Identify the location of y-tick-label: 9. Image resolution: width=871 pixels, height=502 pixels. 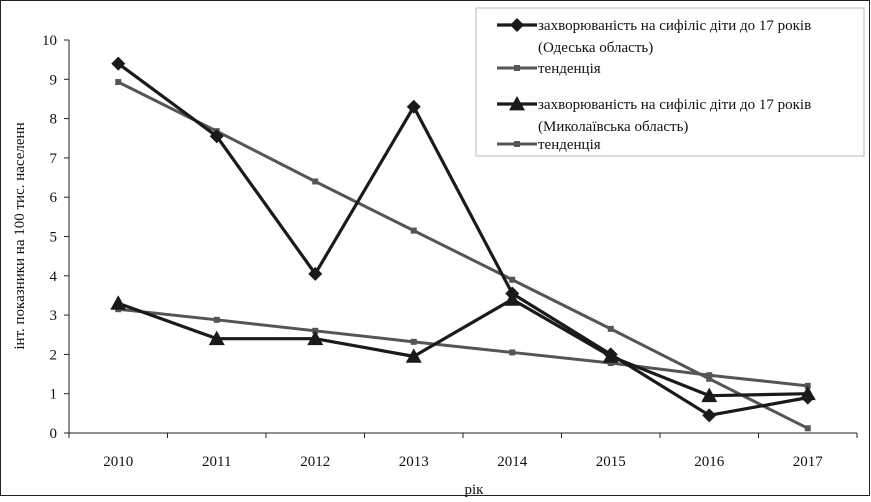
(54, 80).